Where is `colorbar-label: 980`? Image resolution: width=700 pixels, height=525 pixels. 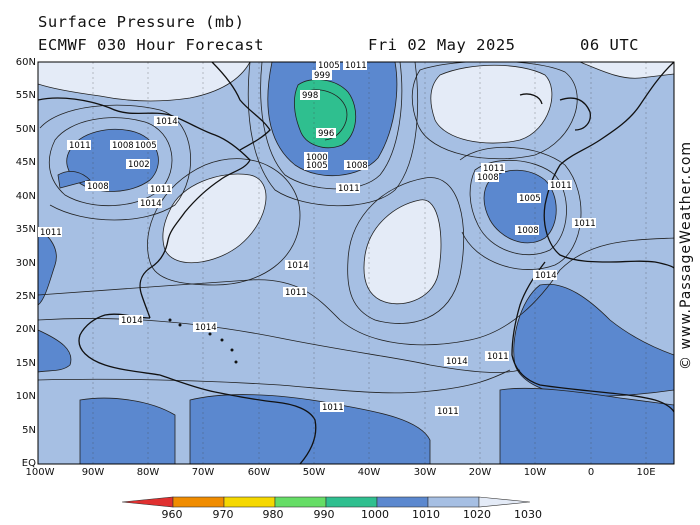 colorbar-label: 980 is located at coordinates (273, 514).